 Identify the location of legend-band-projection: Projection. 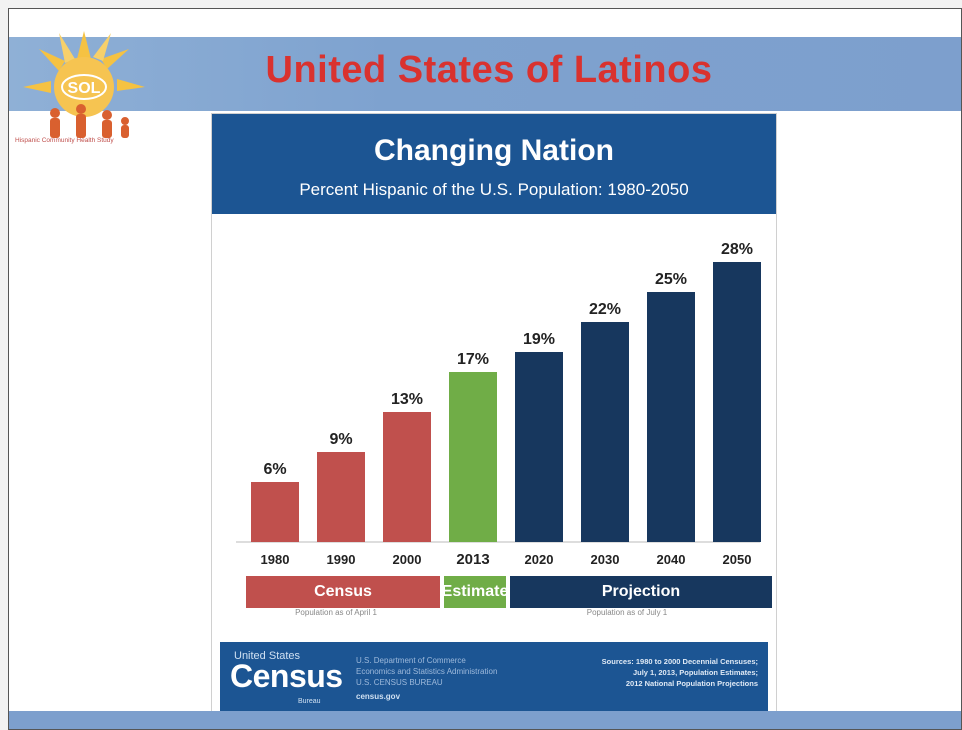
(641, 592).